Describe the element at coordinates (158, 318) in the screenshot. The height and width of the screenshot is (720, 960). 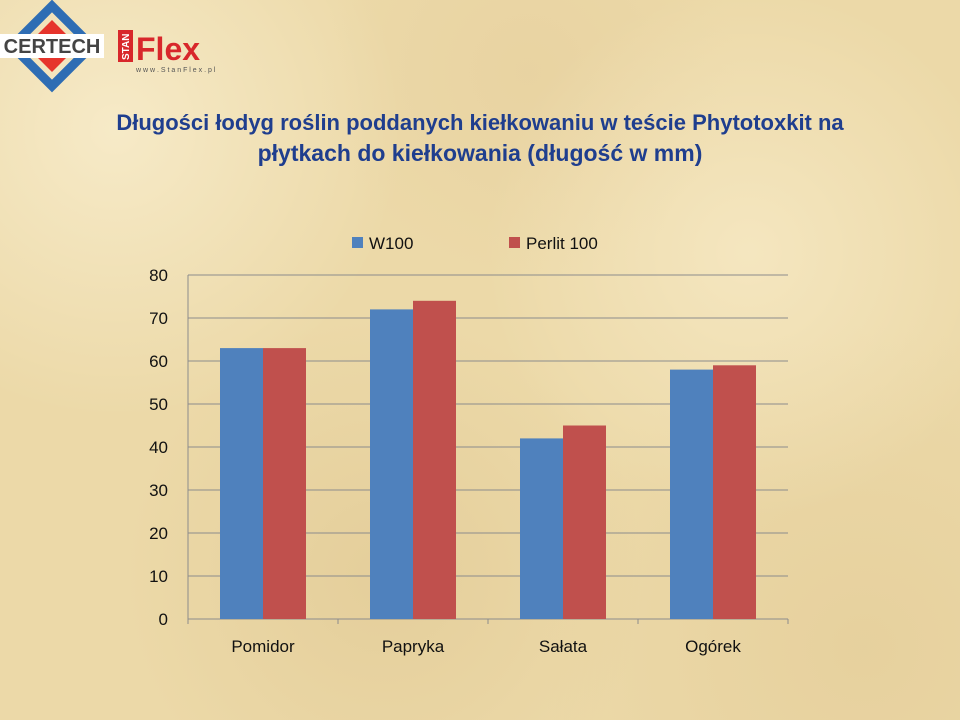
I see `y-tick-label: 70` at that location.